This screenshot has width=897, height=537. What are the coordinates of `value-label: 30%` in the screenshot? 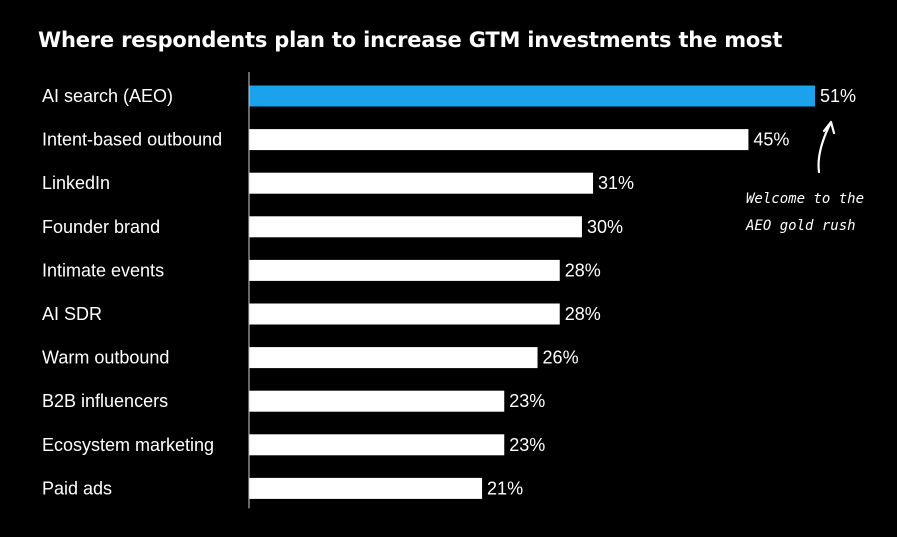 It's located at (605, 227).